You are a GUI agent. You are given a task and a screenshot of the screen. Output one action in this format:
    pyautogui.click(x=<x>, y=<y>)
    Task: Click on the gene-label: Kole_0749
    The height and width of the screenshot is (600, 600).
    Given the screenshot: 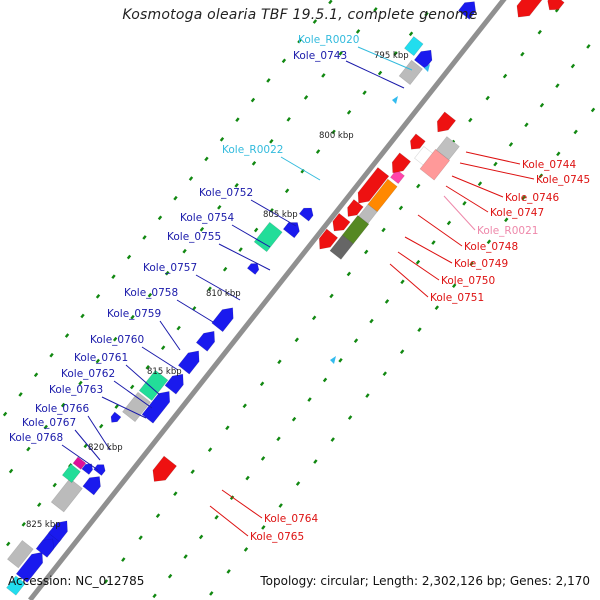 What is the action you would take?
    pyautogui.click(x=481, y=264)
    